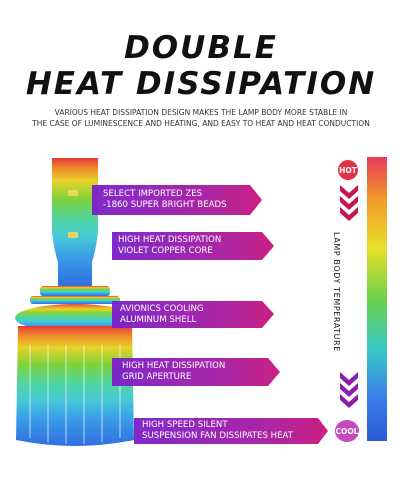 The width and height of the screenshot is (402, 480). What do you see at coordinates (162, 314) in the screenshot?
I see `feature-3-text: AVIONICS COOLING ALUMINUM SHELL` at bounding box center [162, 314].